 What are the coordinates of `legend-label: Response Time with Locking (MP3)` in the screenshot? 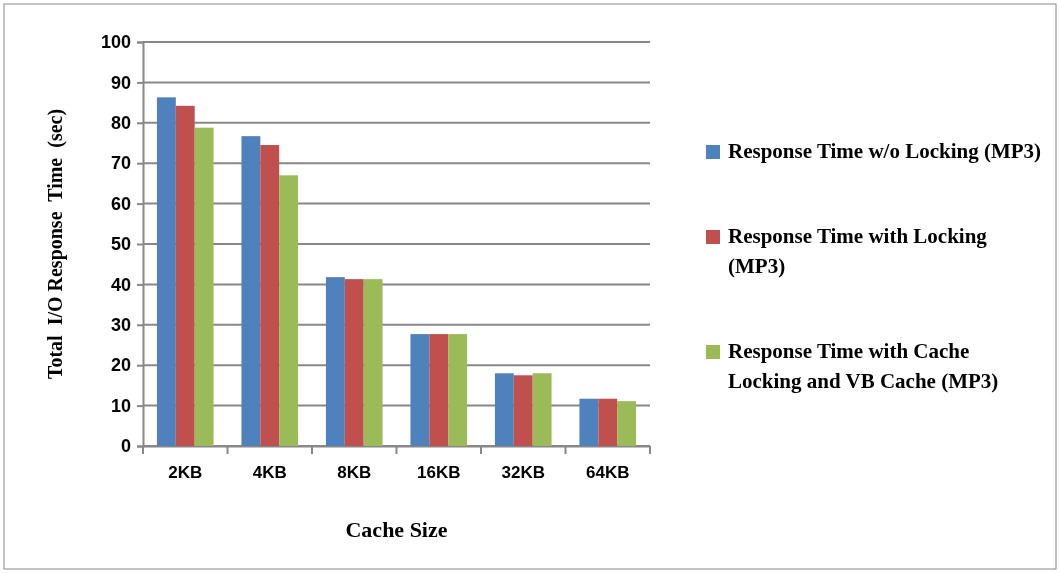 It's located at (858, 251).